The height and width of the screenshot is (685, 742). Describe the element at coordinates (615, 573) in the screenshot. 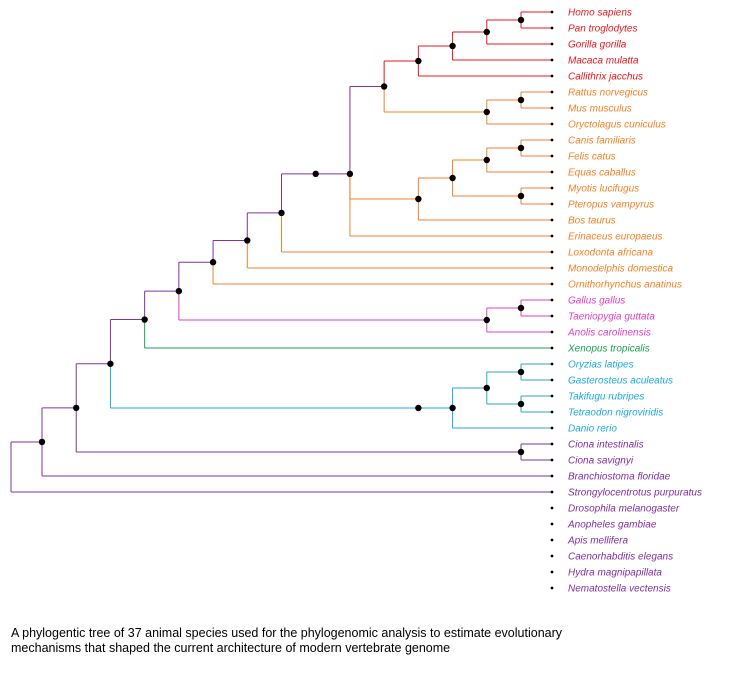

I see `species-label: Hydra magnipapillata` at that location.